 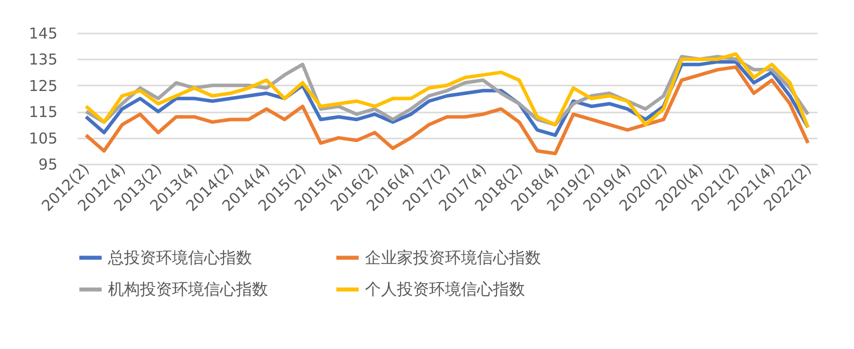 I want to click on y-tick-label: 135, so click(x=43, y=59).